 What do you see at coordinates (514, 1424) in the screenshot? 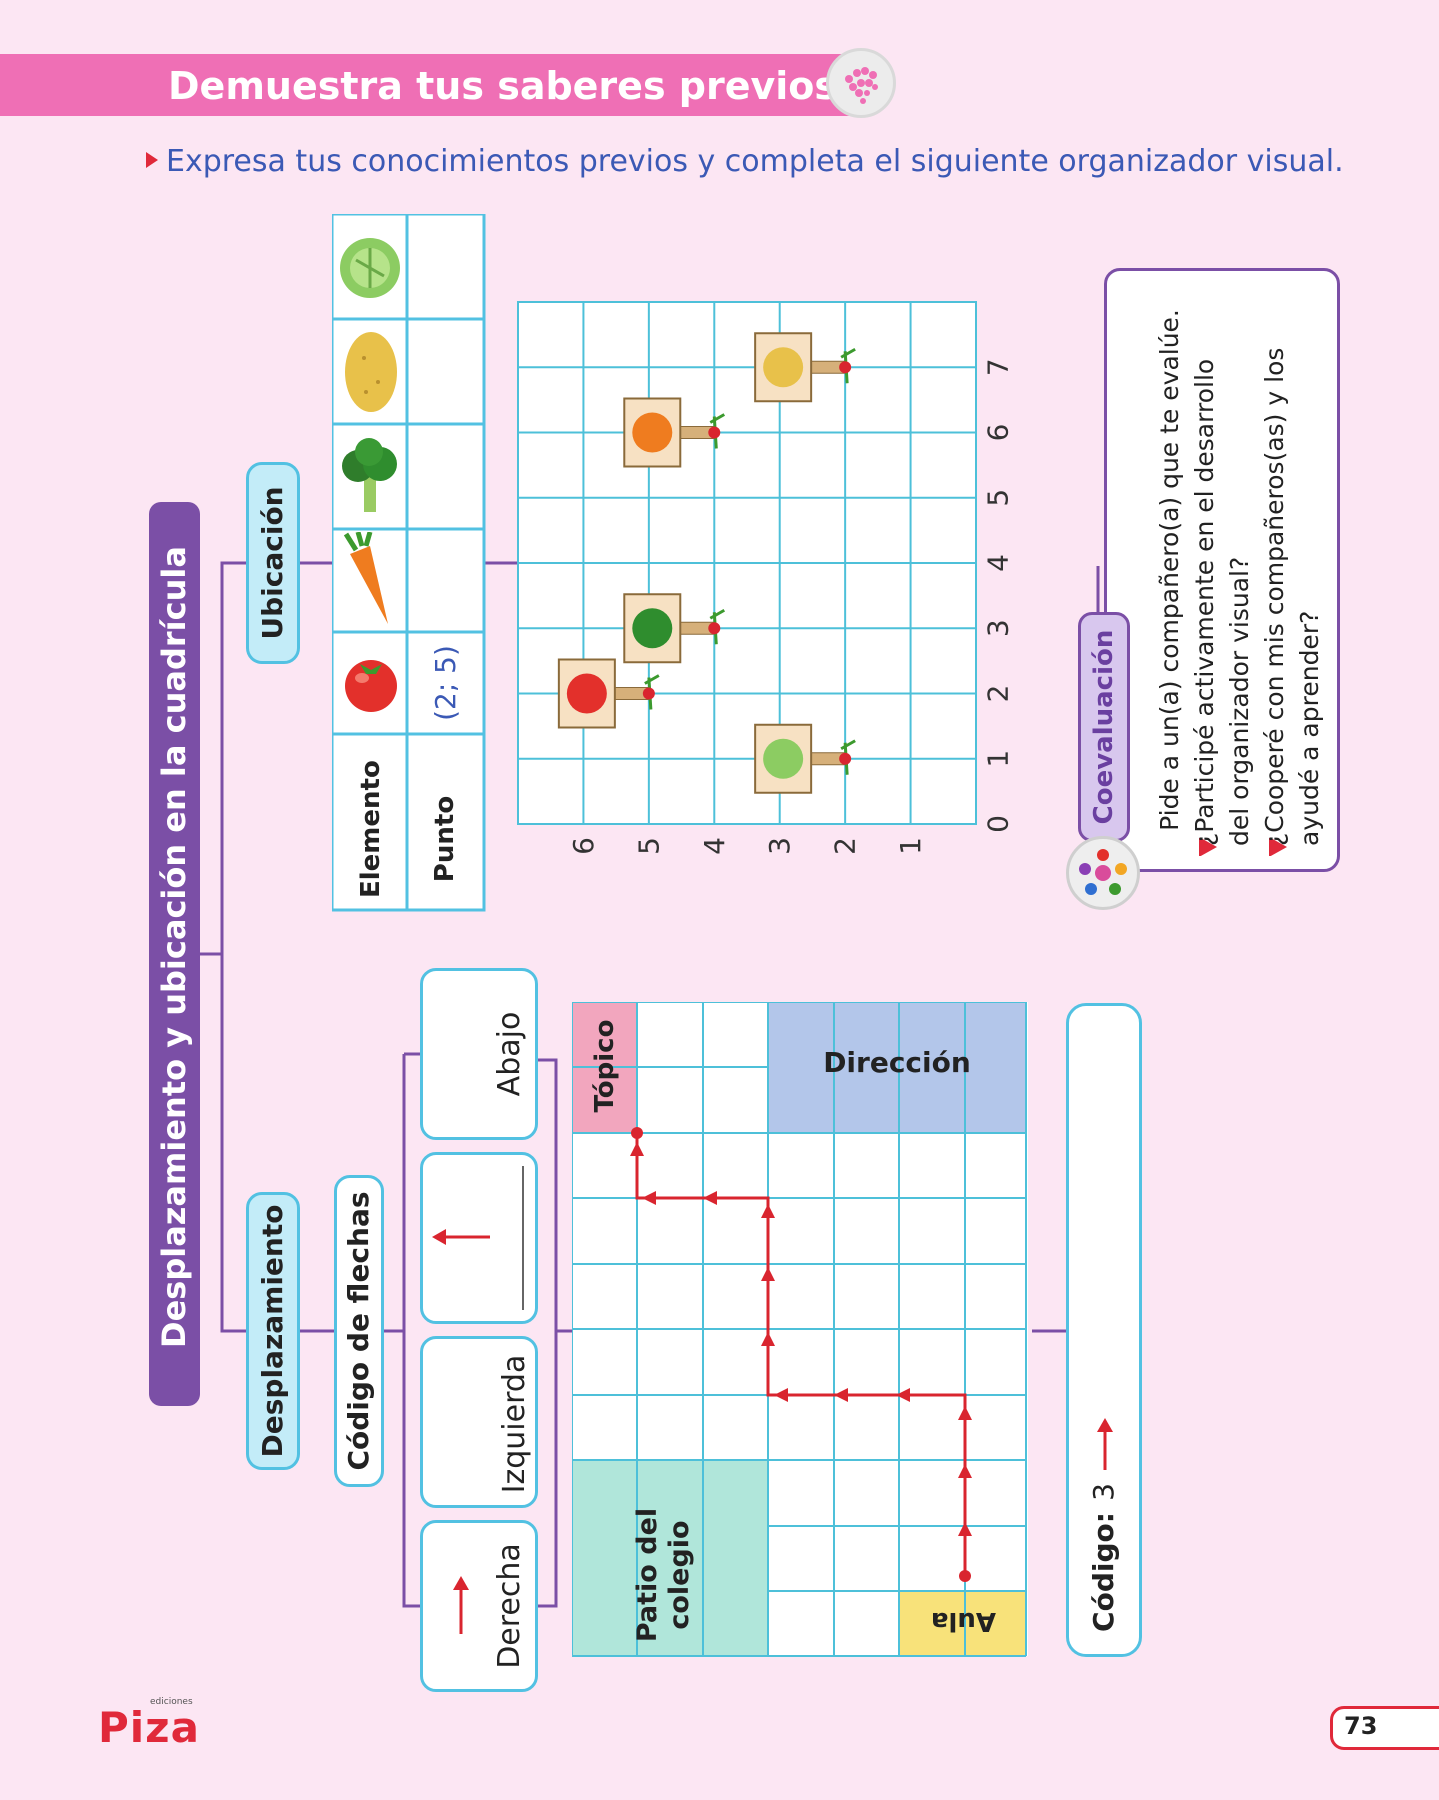
I see `arrow-card-izquierda-label: Izquierda` at bounding box center [514, 1424].